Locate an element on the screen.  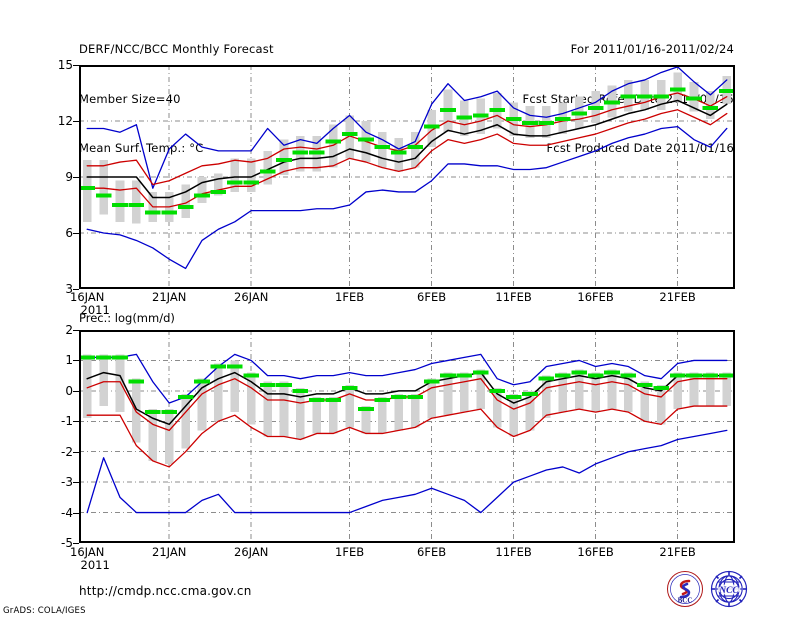
y-tick-label: 6 is located at coordinates (69, 233).